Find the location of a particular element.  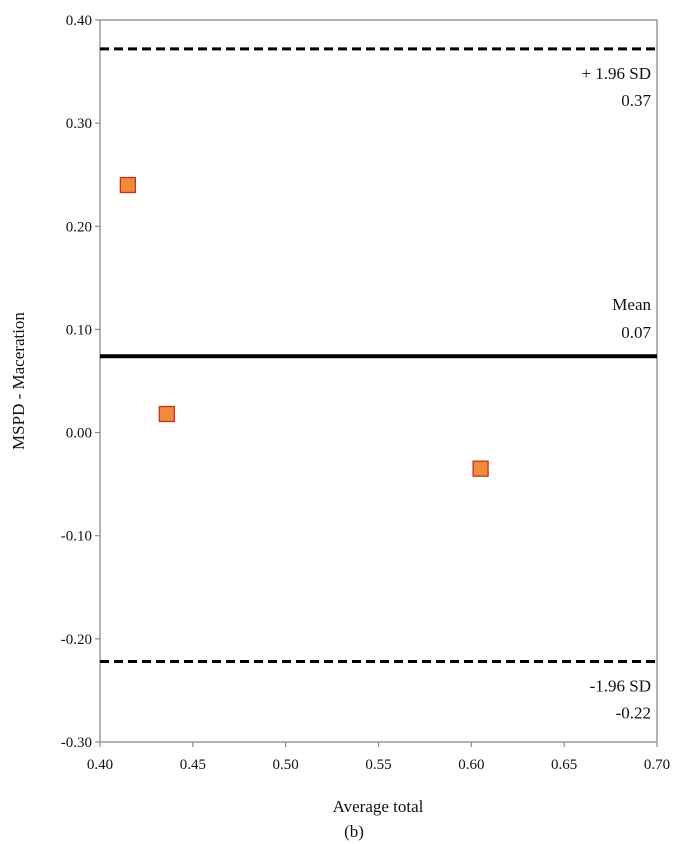

x-tick-label: 0.40 is located at coordinates (100, 765).